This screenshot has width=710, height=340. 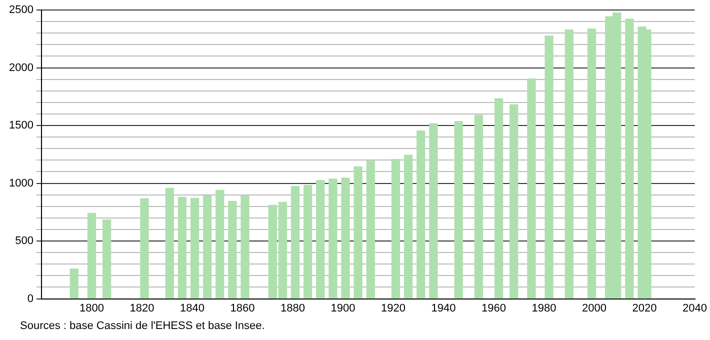 I want to click on x-tick-label: 2000, so click(x=594, y=308).